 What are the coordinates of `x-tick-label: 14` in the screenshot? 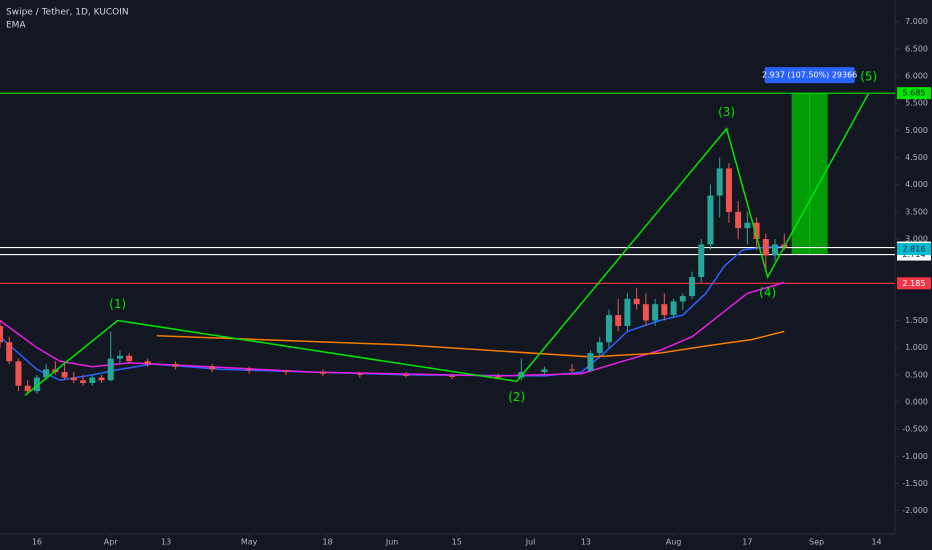 It's located at (876, 542).